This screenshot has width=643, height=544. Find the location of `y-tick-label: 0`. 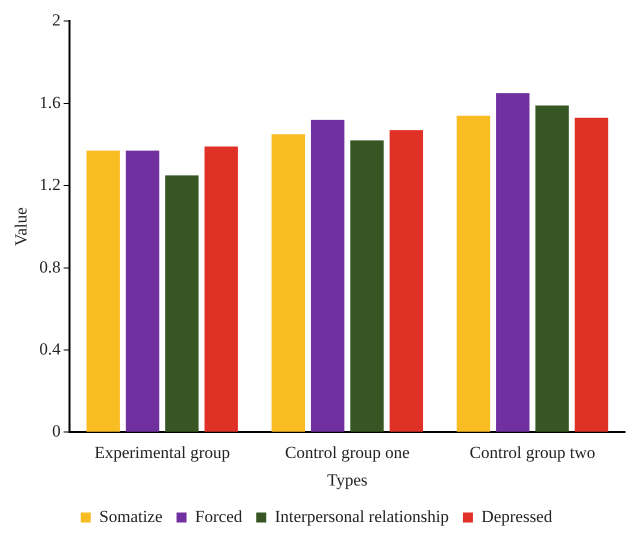

y-tick-label: 0 is located at coordinates (56, 431).